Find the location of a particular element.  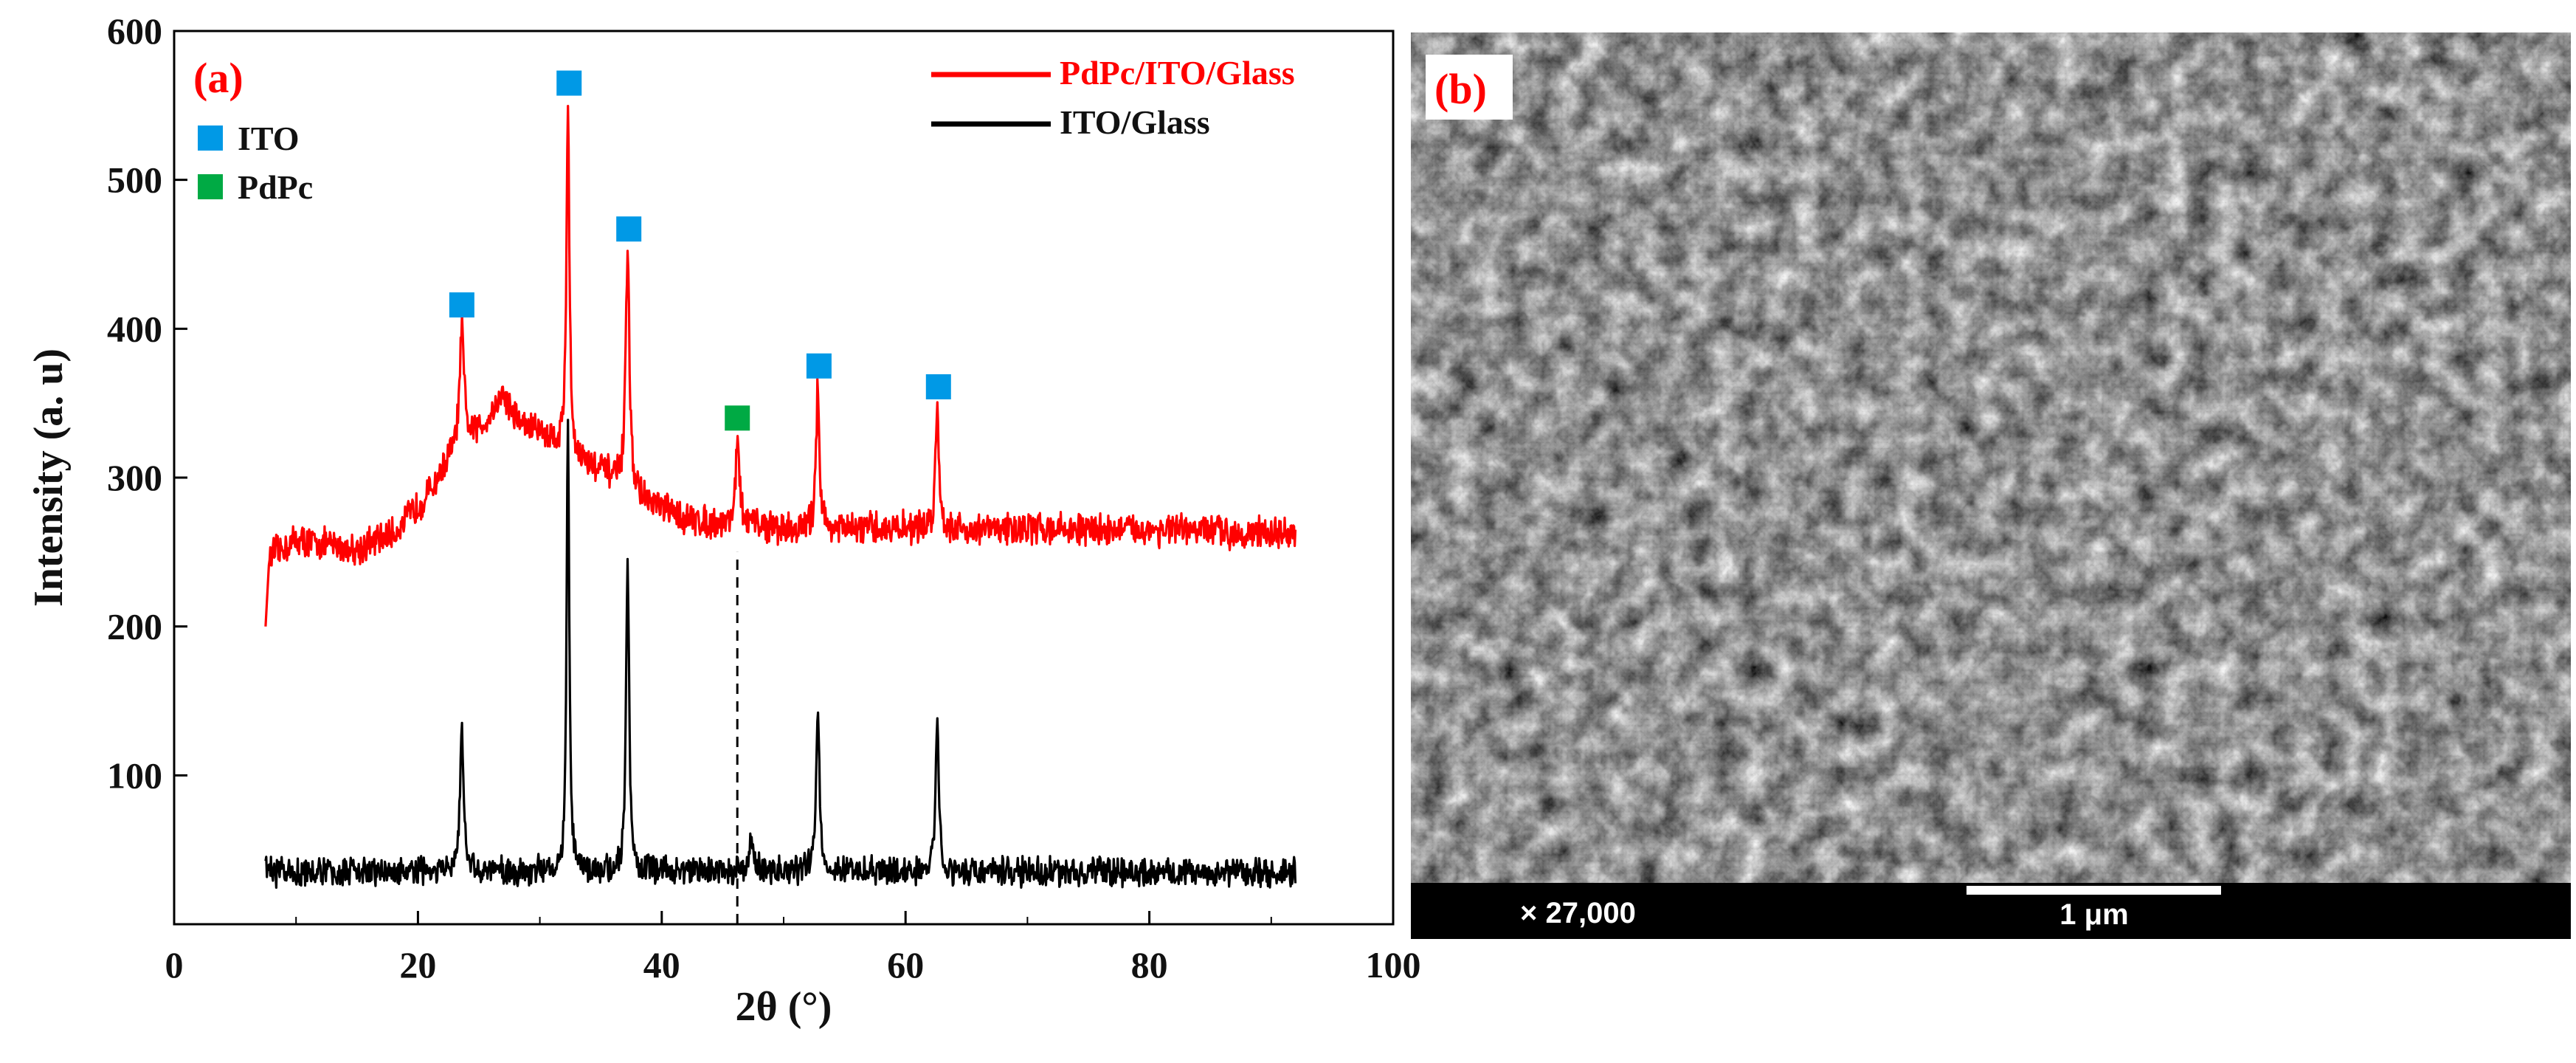

y-tick-label: 300 is located at coordinates (134, 477).